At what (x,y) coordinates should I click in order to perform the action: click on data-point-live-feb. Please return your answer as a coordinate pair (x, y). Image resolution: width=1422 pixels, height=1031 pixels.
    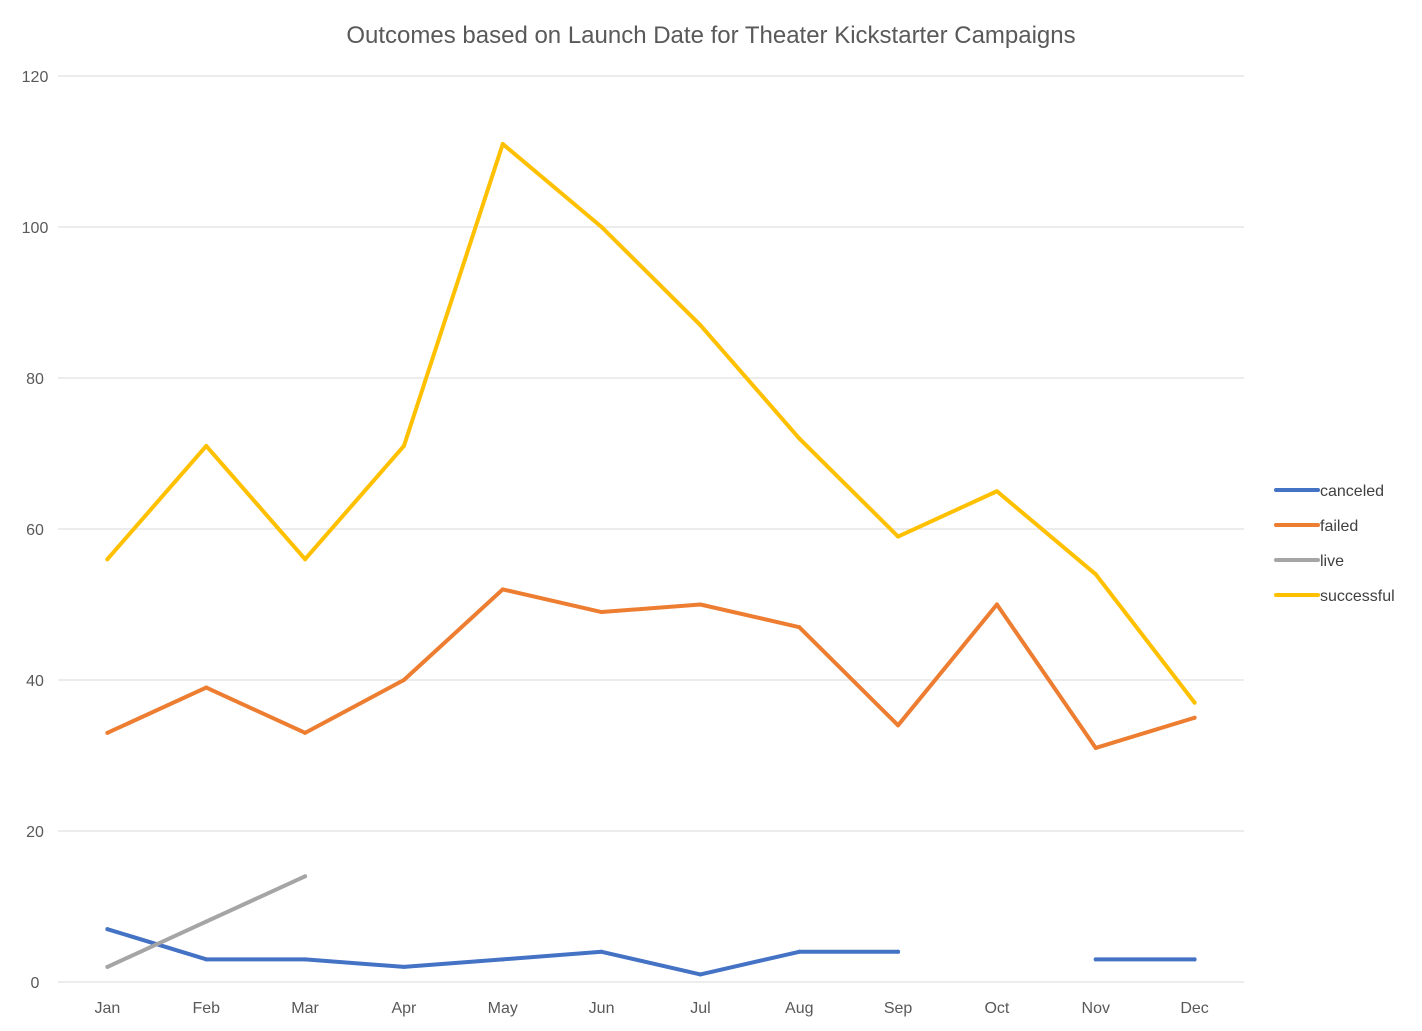
    Looking at the image, I should click on (206, 921).